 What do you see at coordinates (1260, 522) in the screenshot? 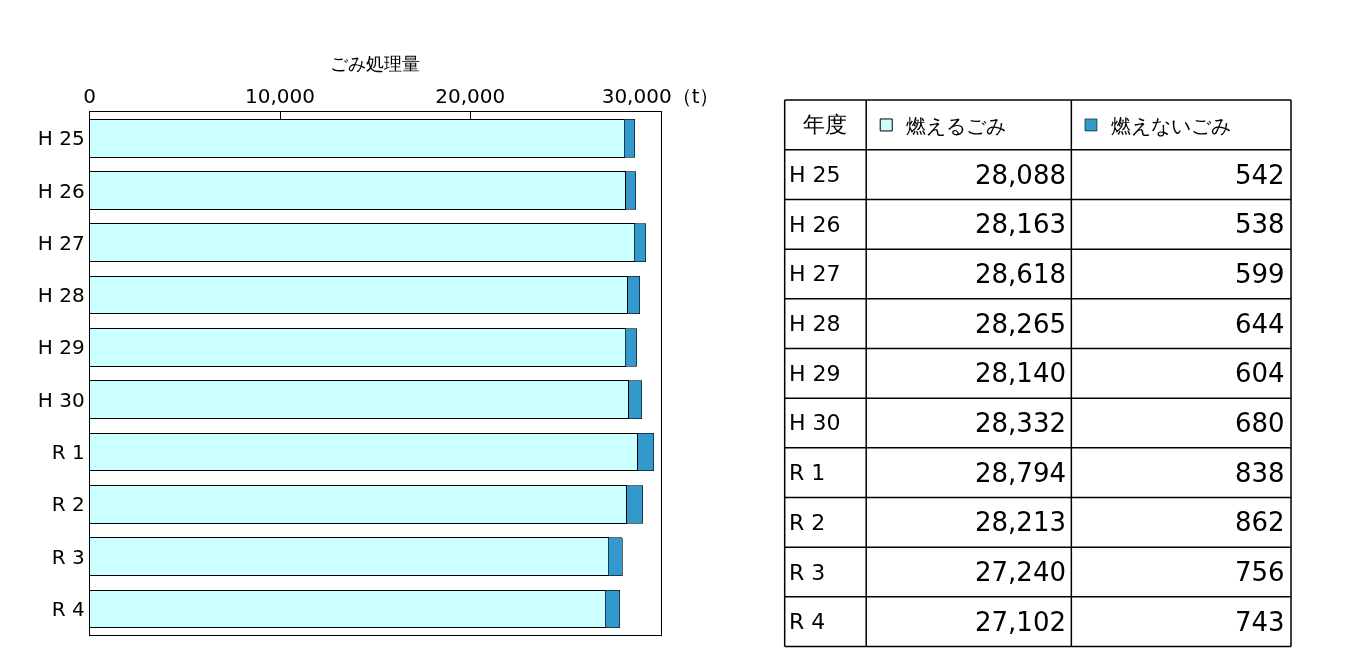
I see `data-label: 862` at bounding box center [1260, 522].